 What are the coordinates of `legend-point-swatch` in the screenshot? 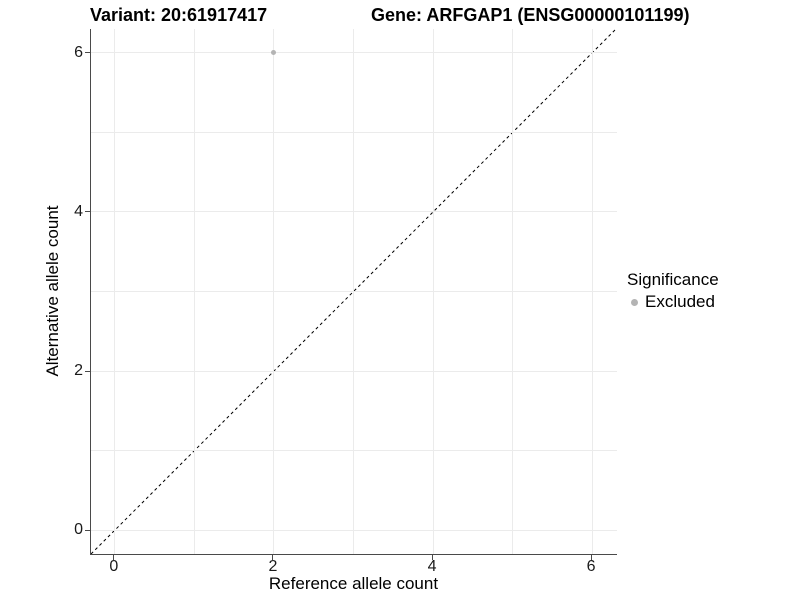 It's located at (634, 302).